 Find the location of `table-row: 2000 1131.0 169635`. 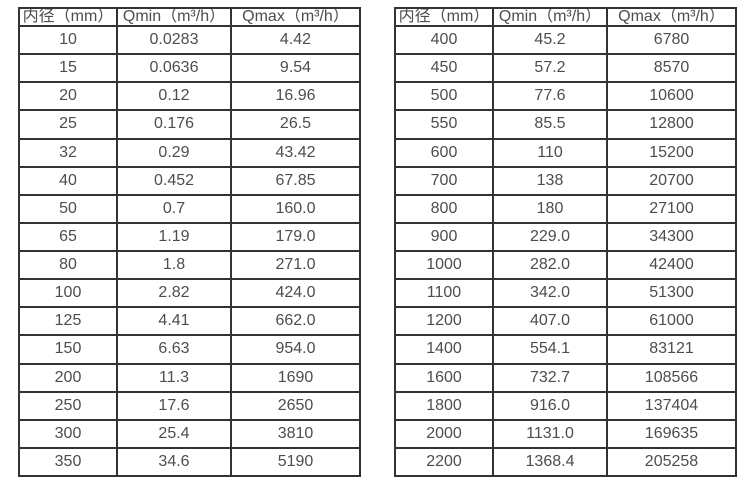

table-row: 2000 1131.0 169635 is located at coordinates (565, 433).